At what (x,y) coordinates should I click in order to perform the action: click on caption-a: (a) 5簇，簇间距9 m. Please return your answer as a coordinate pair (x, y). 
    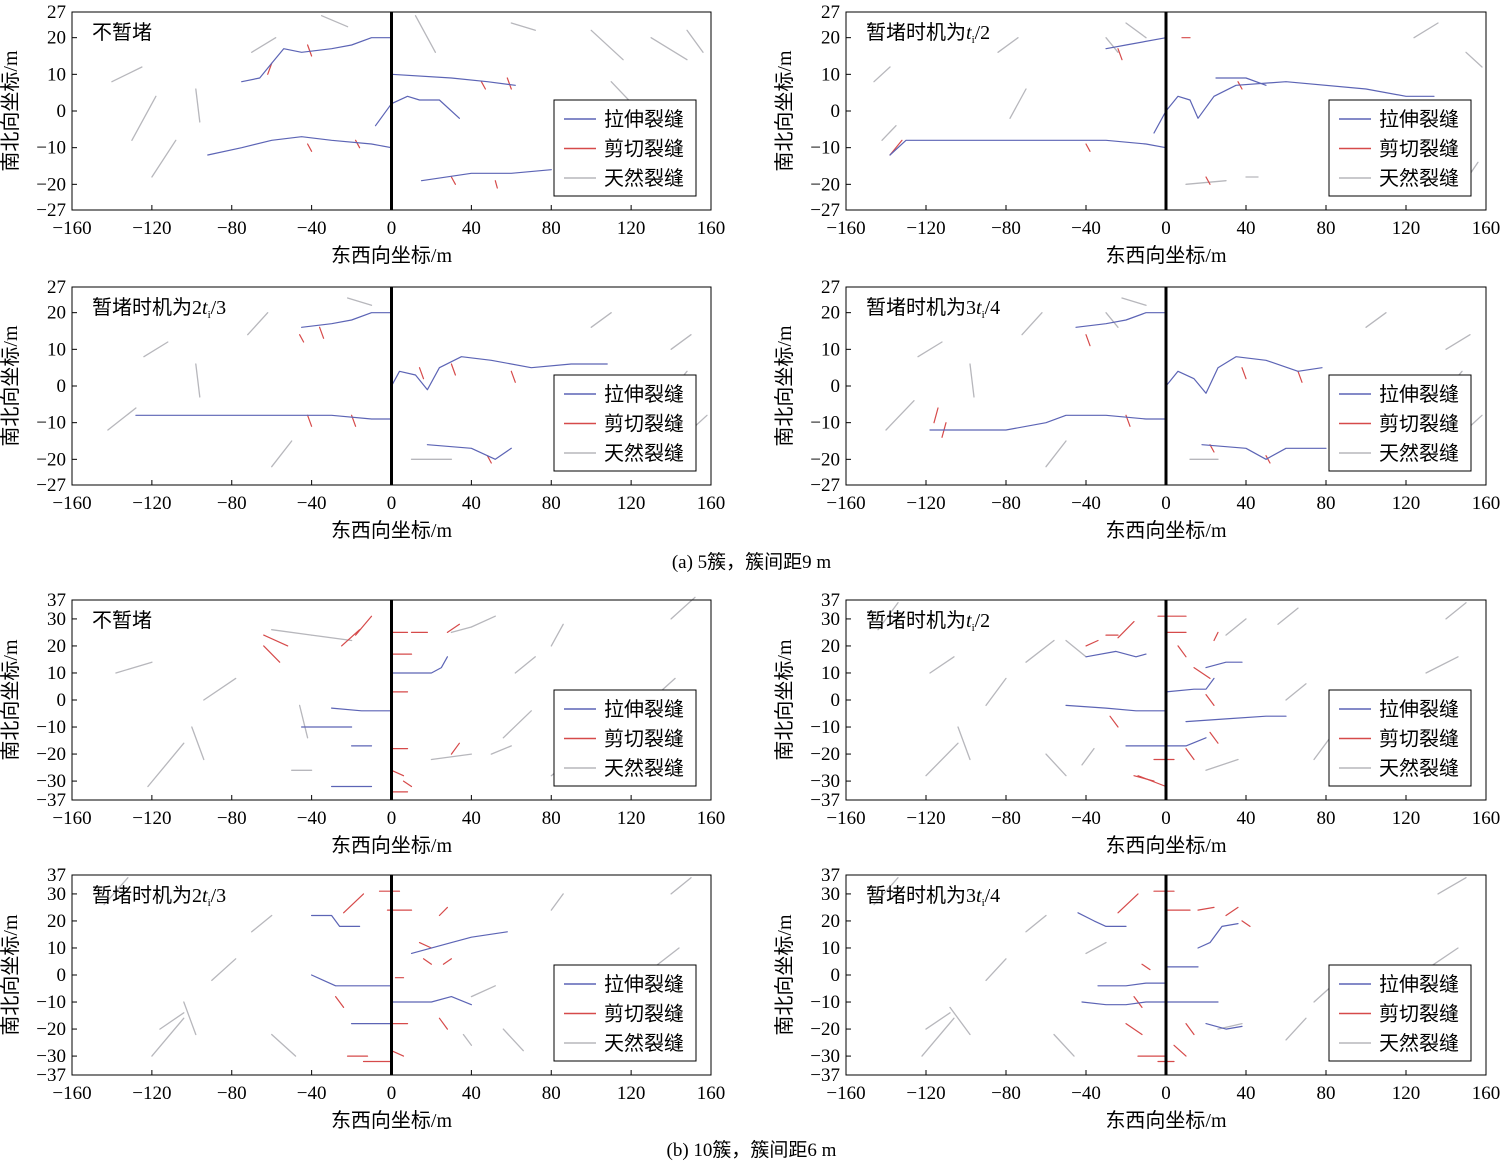
    Looking at the image, I should click on (751, 562).